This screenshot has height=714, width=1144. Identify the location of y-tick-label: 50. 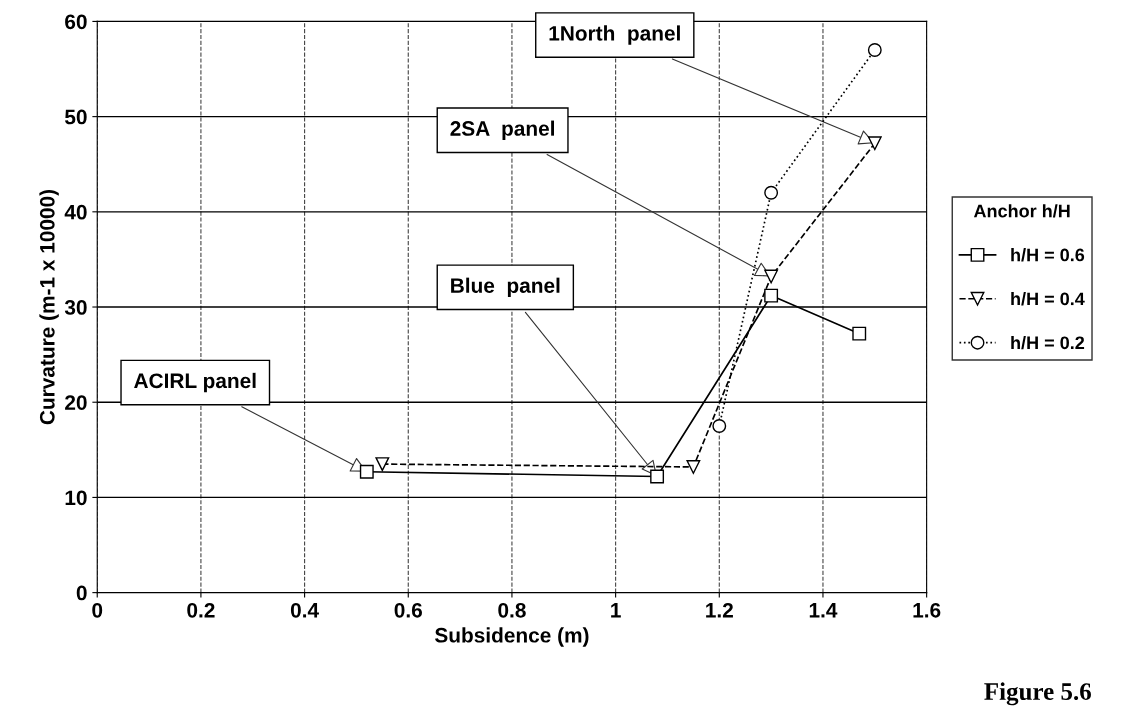
(75, 117).